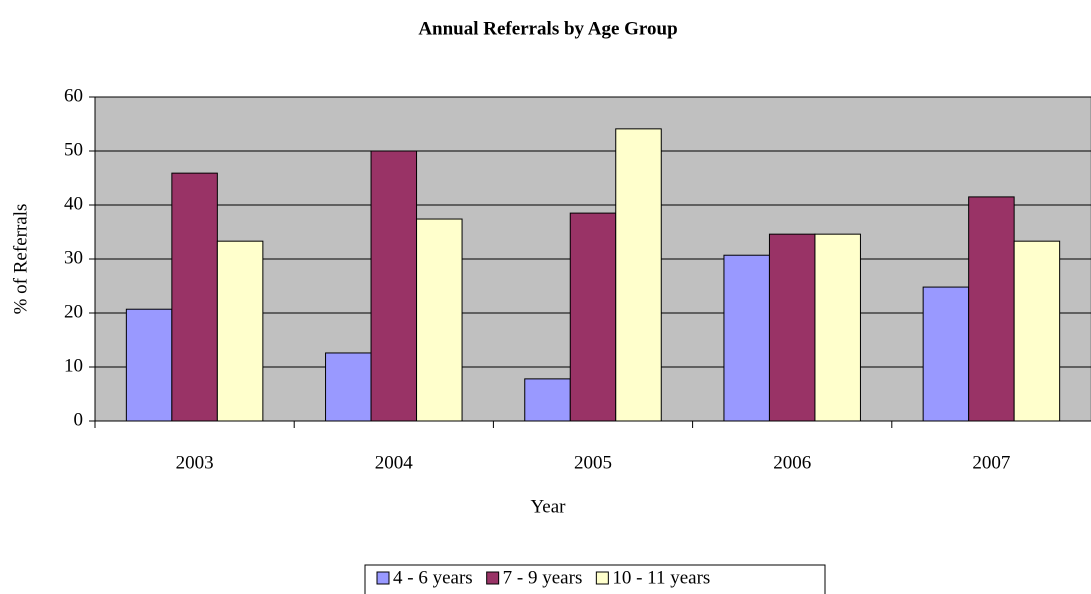 The height and width of the screenshot is (594, 1091). I want to click on legend-label: 4 - 6 years, so click(433, 577).